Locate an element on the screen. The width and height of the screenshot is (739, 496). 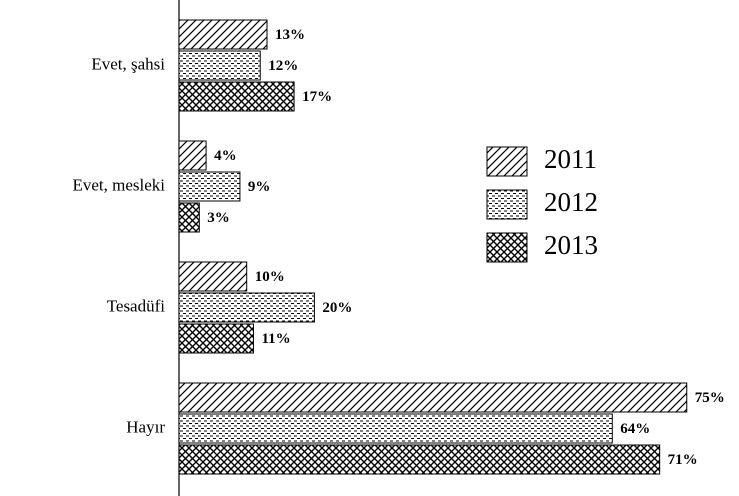
value-label: 11% is located at coordinates (275, 339).